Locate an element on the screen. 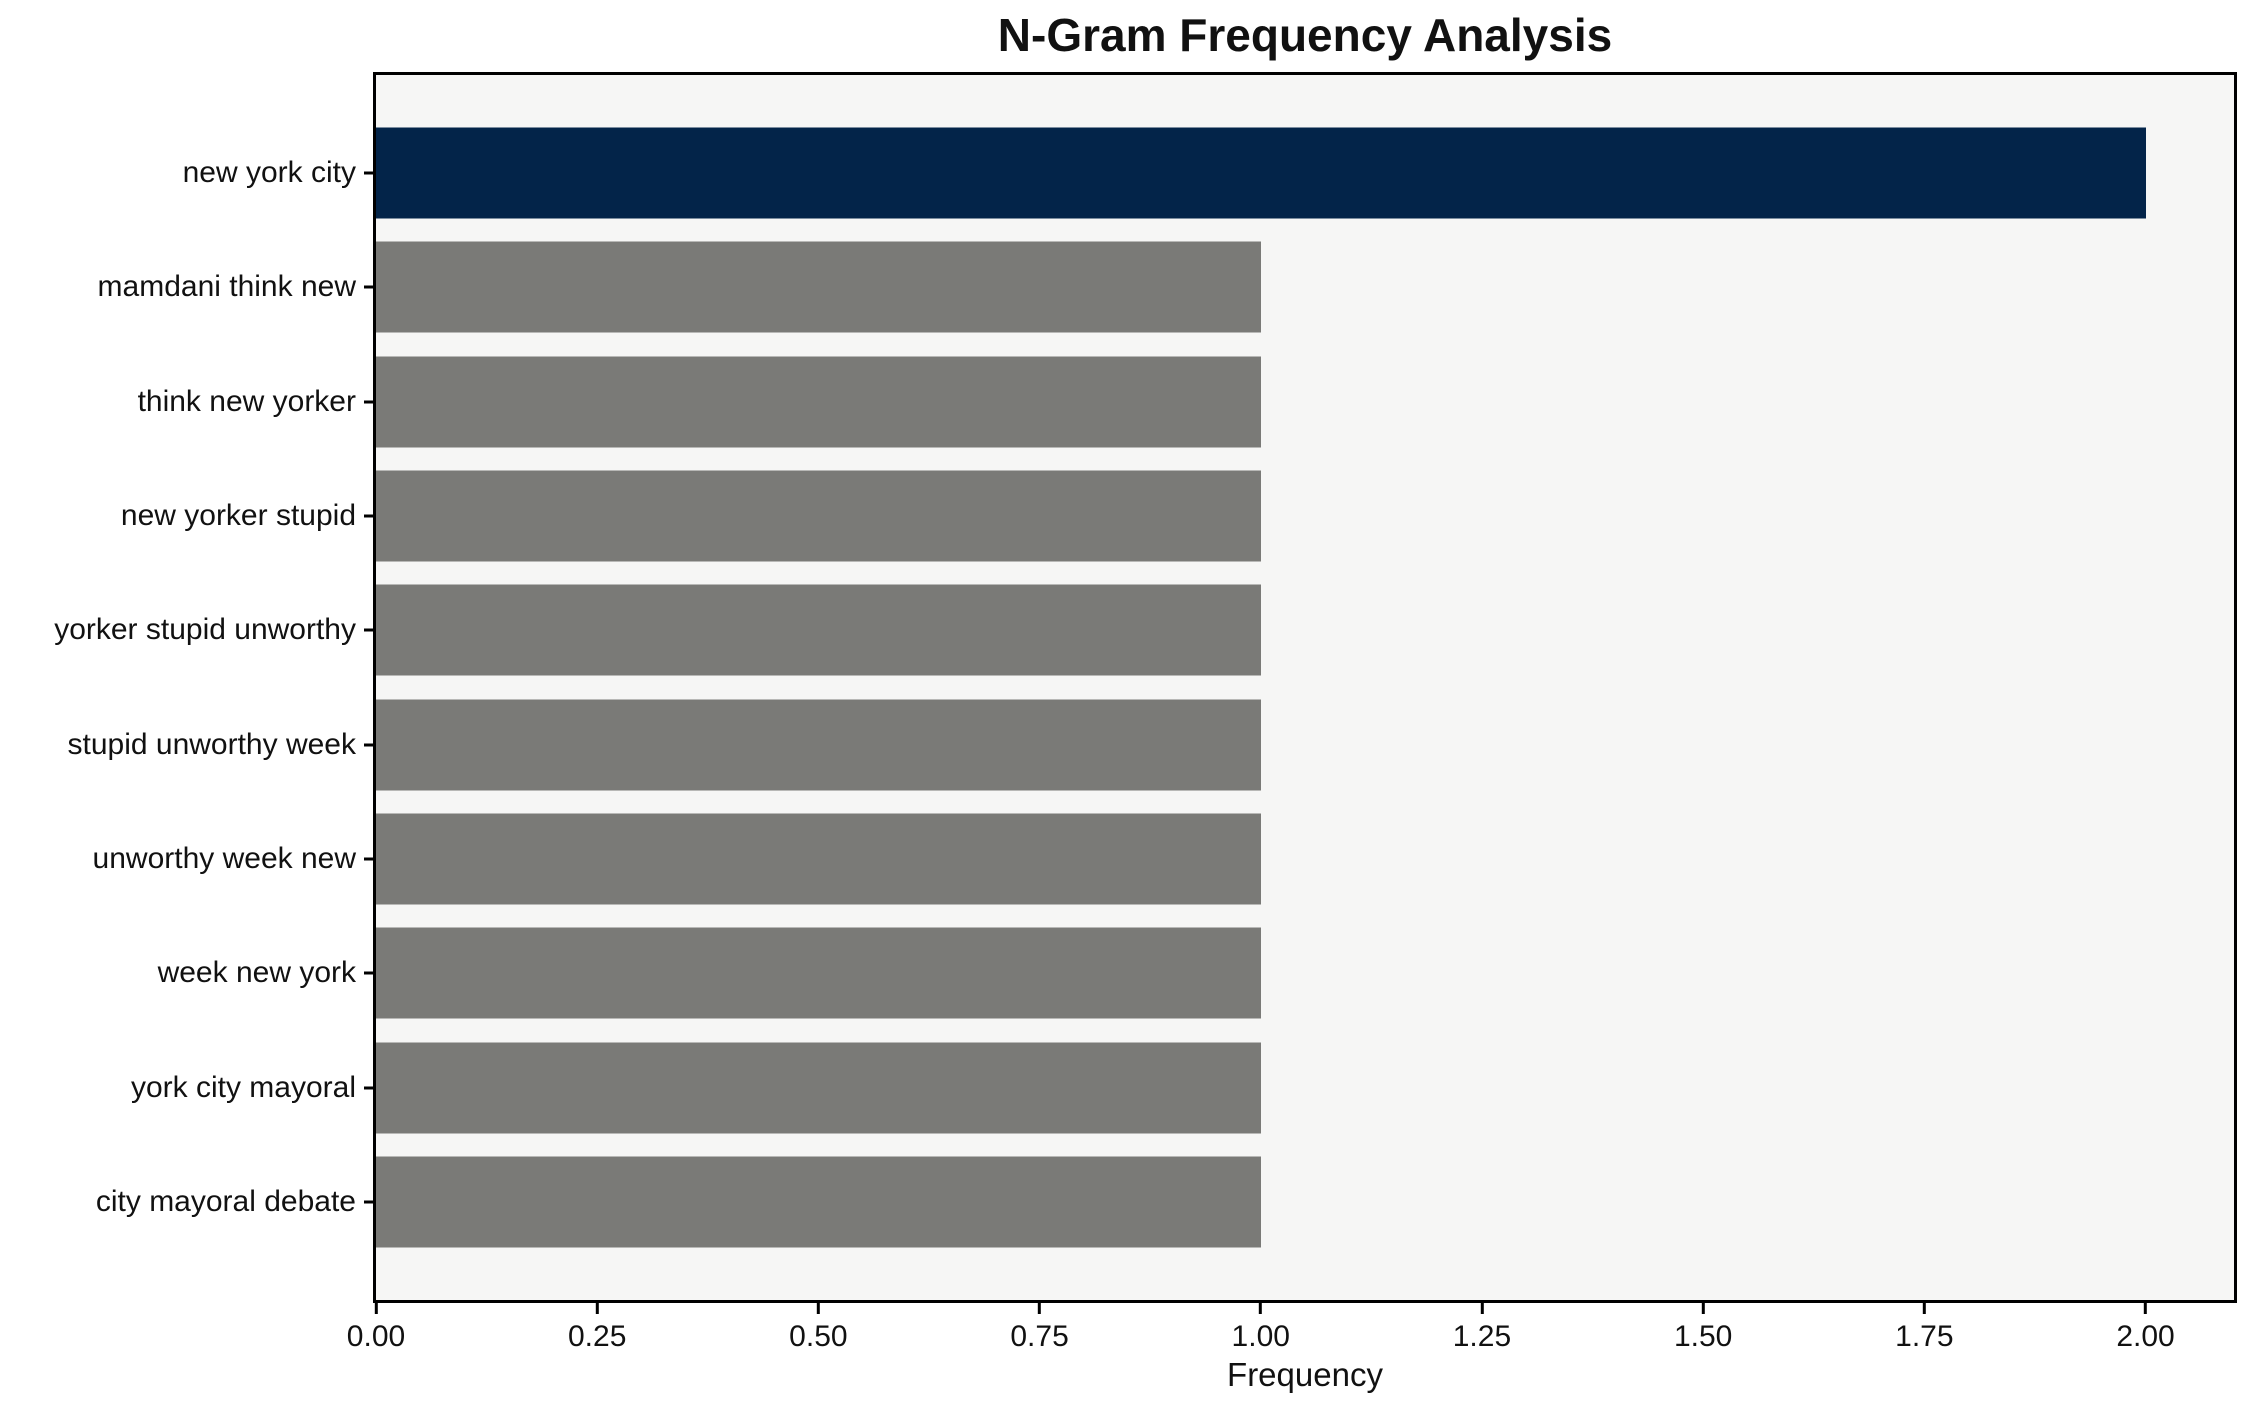  x-tick-label: 1.00 is located at coordinates (1260, 1336).